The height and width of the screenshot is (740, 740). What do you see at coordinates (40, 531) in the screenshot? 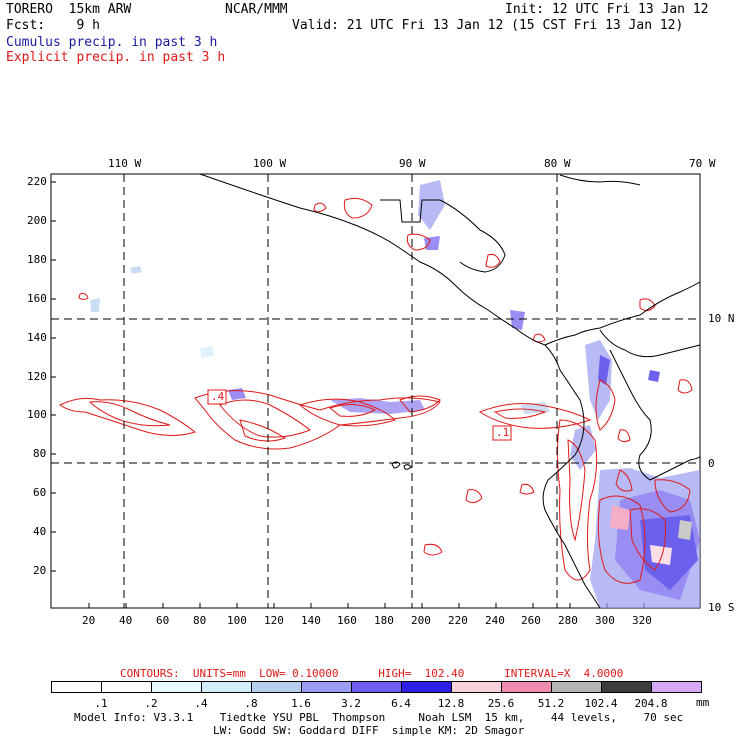
I see `y-tick-40: 40` at bounding box center [40, 531].